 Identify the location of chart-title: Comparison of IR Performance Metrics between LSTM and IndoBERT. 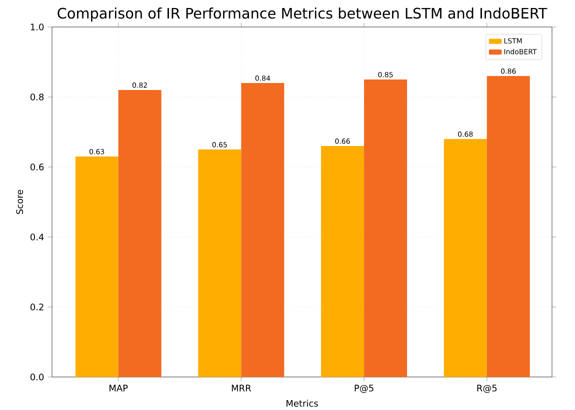
(303, 15).